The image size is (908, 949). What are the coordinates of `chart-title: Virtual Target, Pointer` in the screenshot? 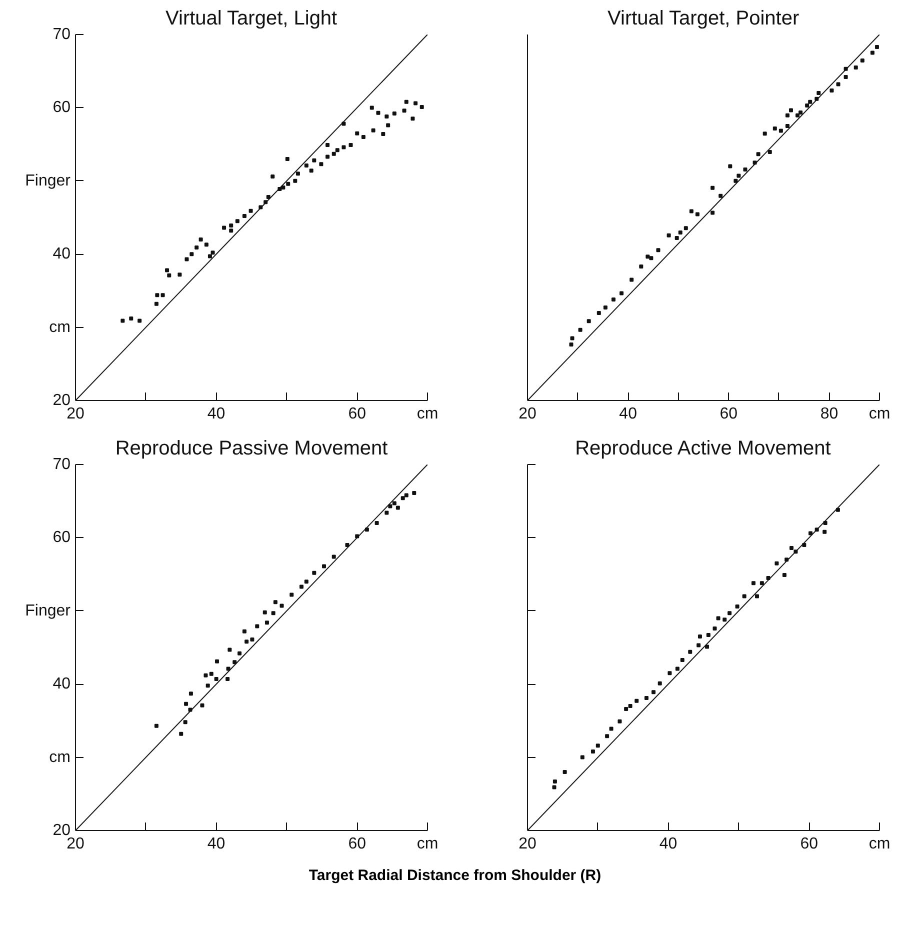 It's located at (704, 19).